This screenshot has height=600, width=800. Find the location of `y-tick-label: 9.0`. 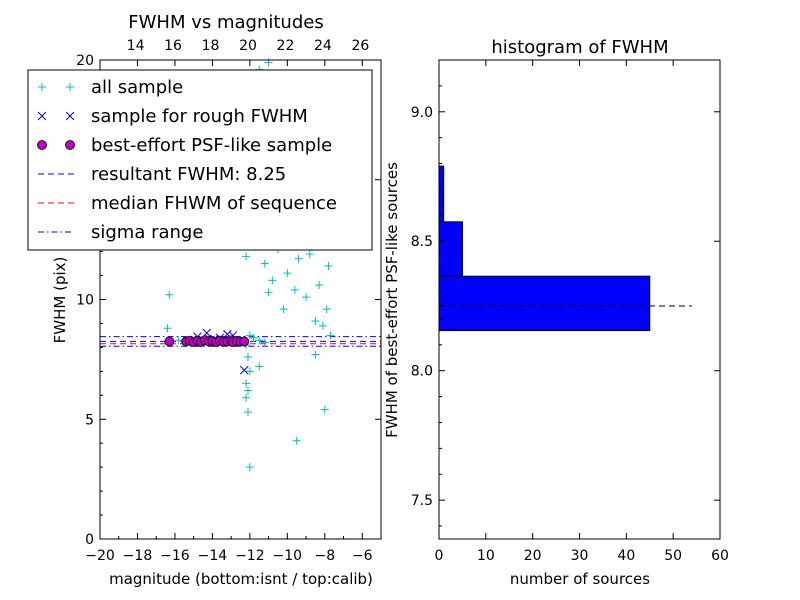

y-tick-label: 9.0 is located at coordinates (422, 113).